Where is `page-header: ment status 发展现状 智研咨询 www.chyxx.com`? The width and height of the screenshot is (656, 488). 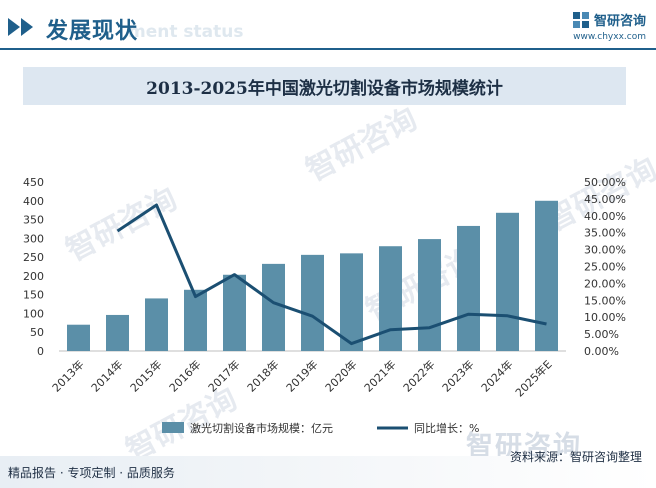 page-header: ment status 发展现状 智研咨询 www.chyxx.com is located at coordinates (328, 31).